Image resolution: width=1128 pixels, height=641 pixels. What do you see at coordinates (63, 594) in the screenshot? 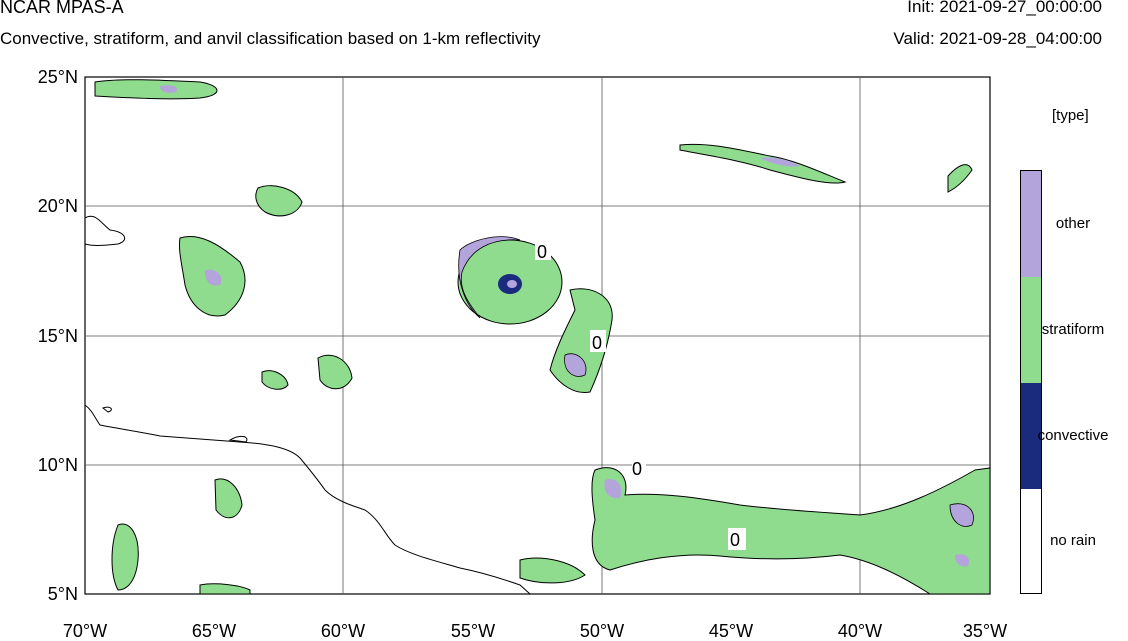
I see `lat-tick-label: 5°N` at bounding box center [63, 594].